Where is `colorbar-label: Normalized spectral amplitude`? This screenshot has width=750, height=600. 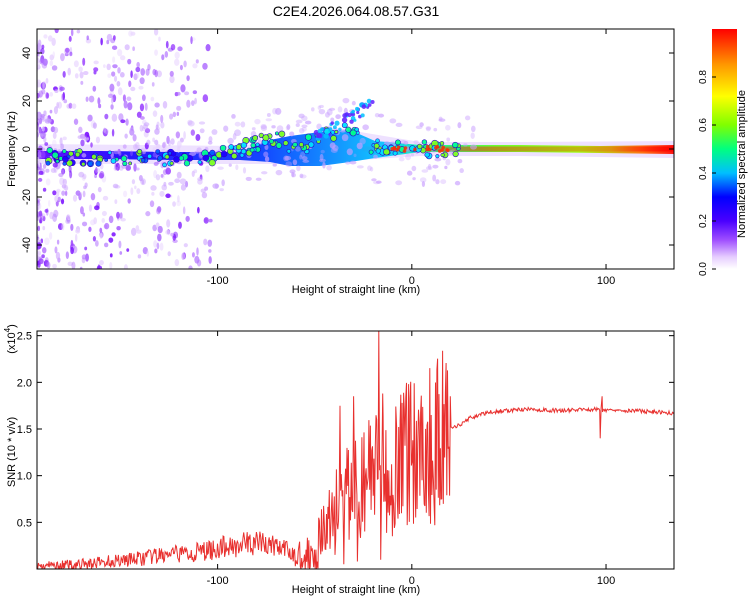 colorbar-label: Normalized spectral amplitude is located at coordinates (742, 164).